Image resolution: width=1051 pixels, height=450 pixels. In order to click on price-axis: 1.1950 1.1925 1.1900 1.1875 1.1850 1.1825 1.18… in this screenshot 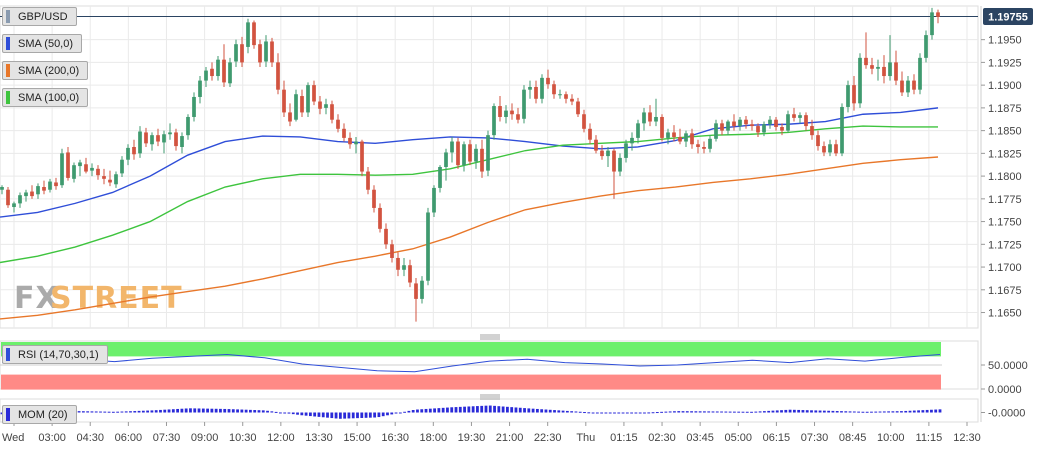, I will do `click(1001, 214)`.